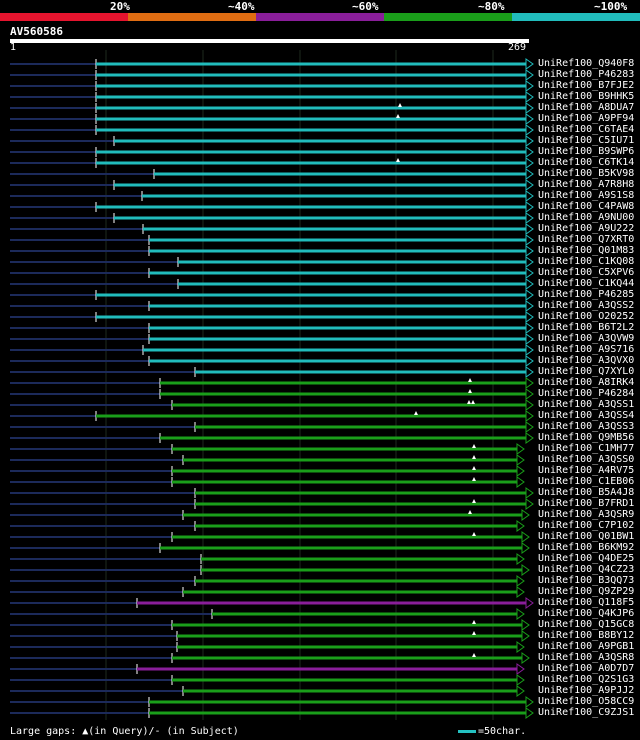  What do you see at coordinates (586, 558) in the screenshot?
I see `hit-name-link: UniRef100_Q4DE25` at bounding box center [586, 558].